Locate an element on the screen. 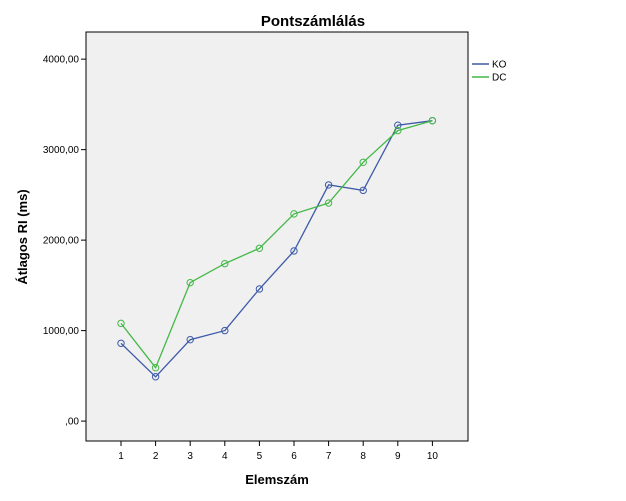  x-tick-label: 8 is located at coordinates (363, 456).